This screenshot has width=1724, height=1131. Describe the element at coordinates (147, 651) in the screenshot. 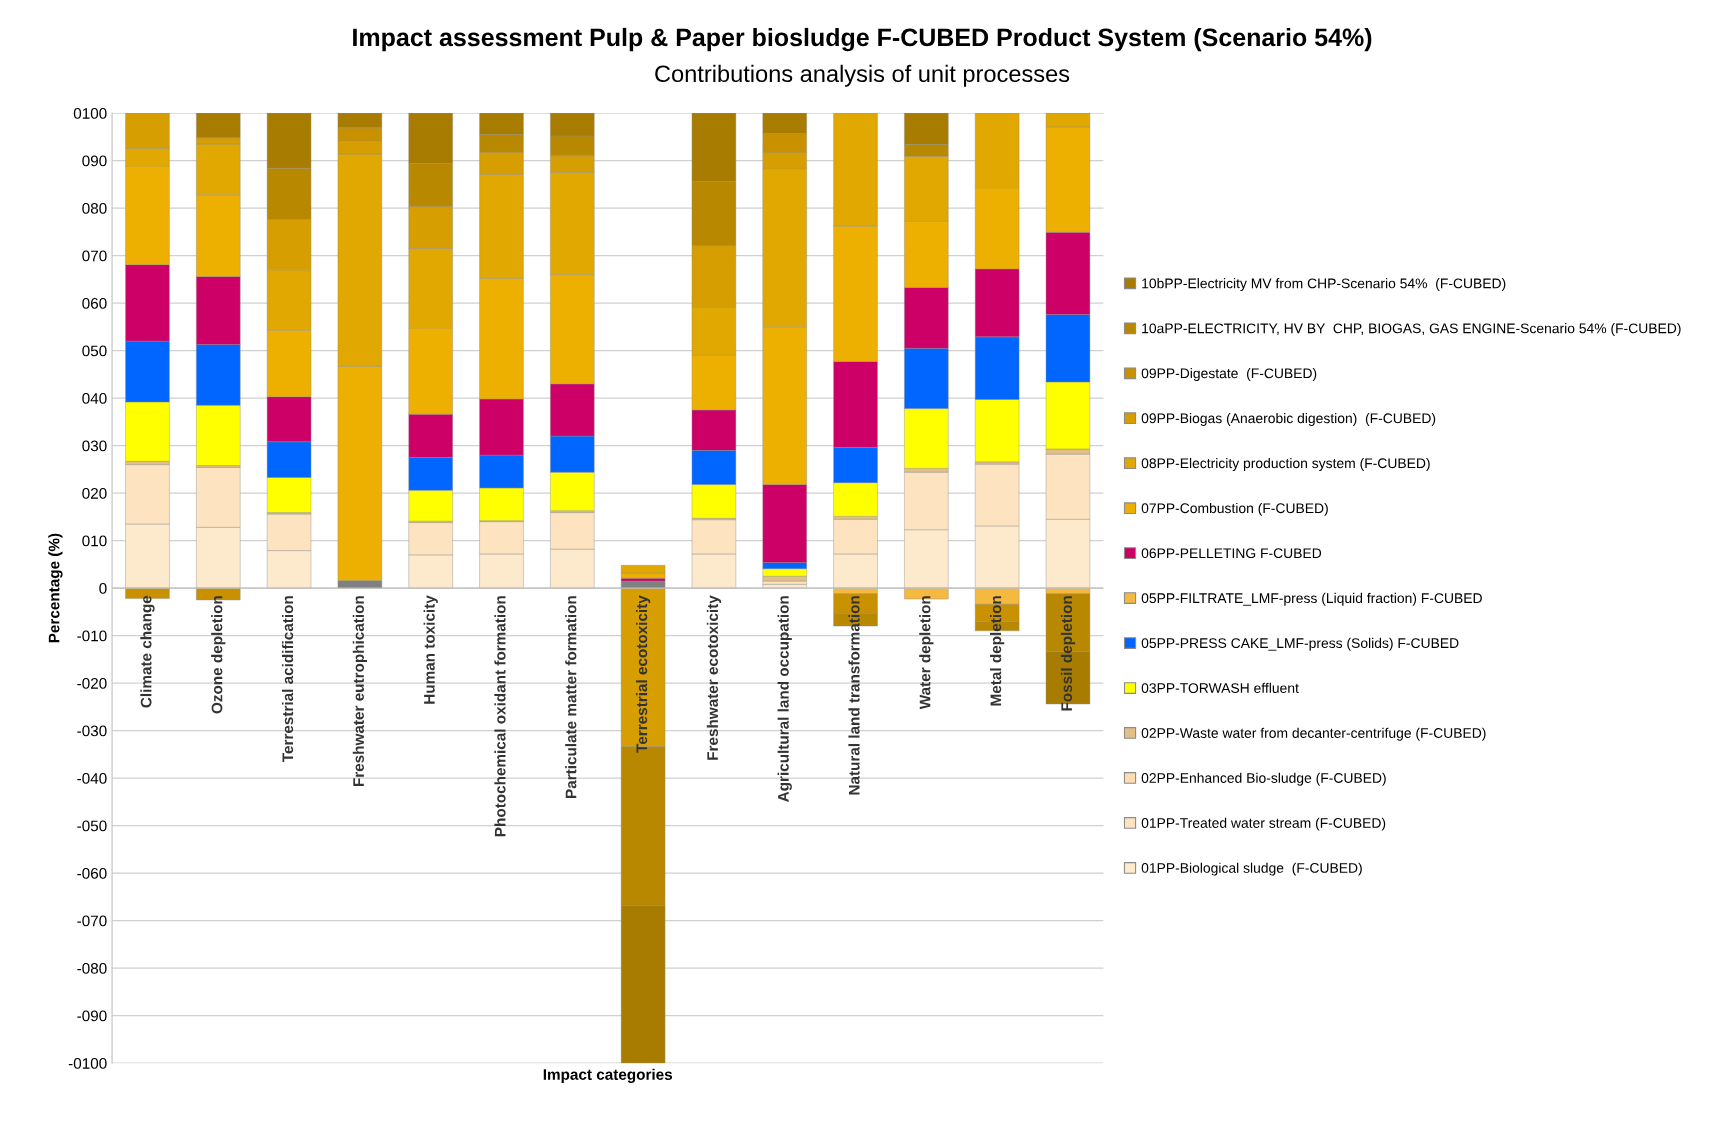

I see `x-tick-label: Climate change` at that location.